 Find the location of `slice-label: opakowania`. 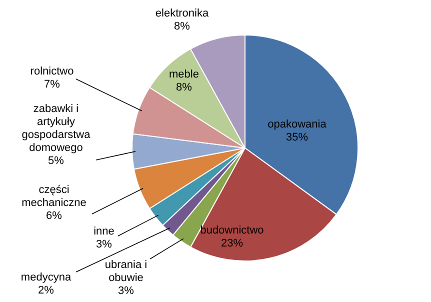

slice-label: opakowania is located at coordinates (298, 124).